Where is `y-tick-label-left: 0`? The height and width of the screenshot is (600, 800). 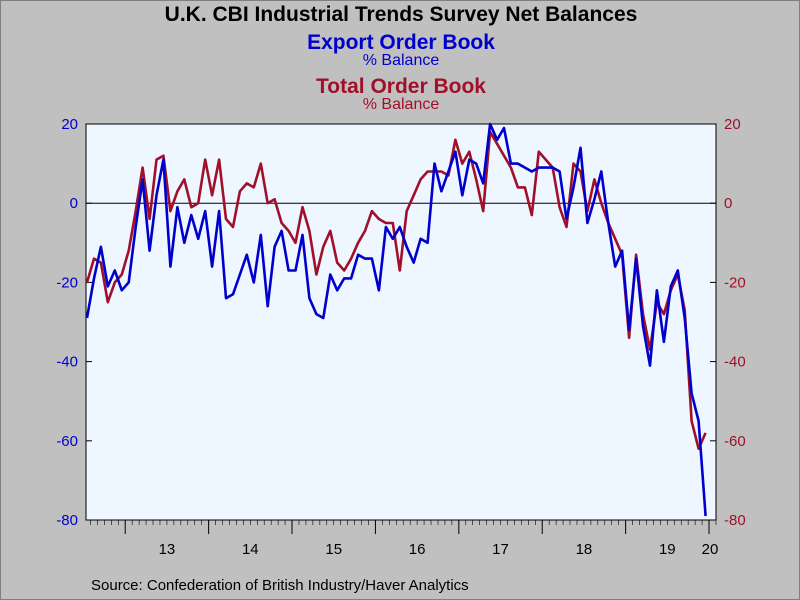 y-tick-label-left: 0 is located at coordinates (74, 203).